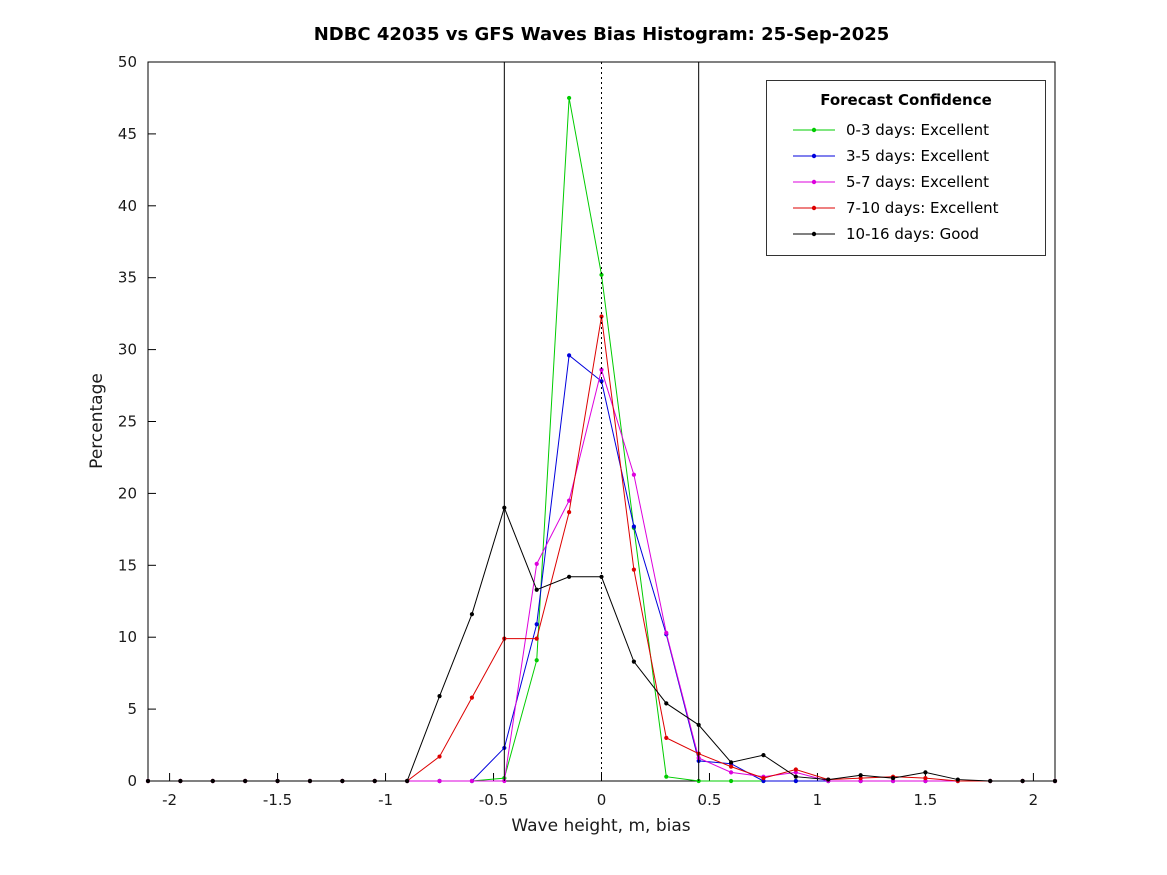 The image size is (1167, 875). What do you see at coordinates (127, 493) in the screenshot?
I see `y-tick-label: 20` at bounding box center [127, 493].